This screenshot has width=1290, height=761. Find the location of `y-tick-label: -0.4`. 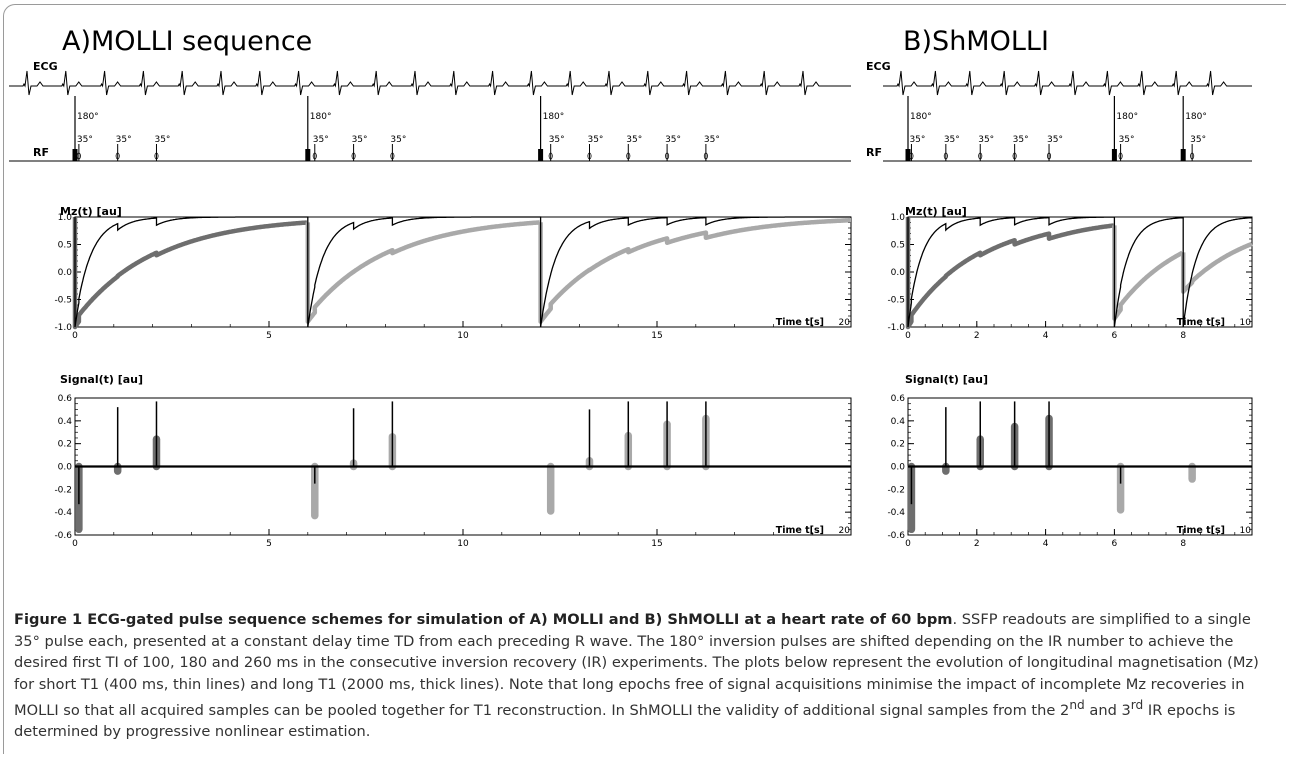

y-tick-label: -0.4 is located at coordinates (896, 513).